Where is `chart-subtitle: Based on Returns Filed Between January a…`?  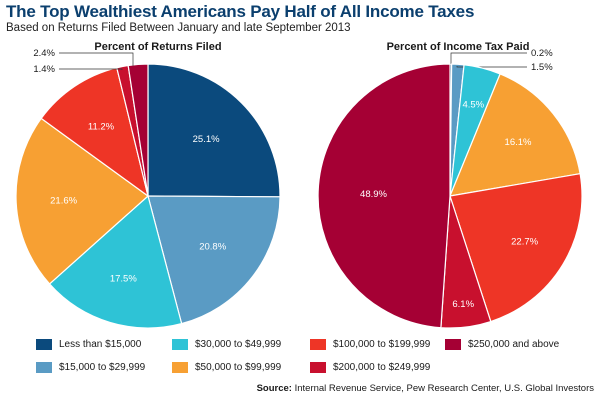
chart-subtitle: Based on Returns Filed Between January a… is located at coordinates (178, 28).